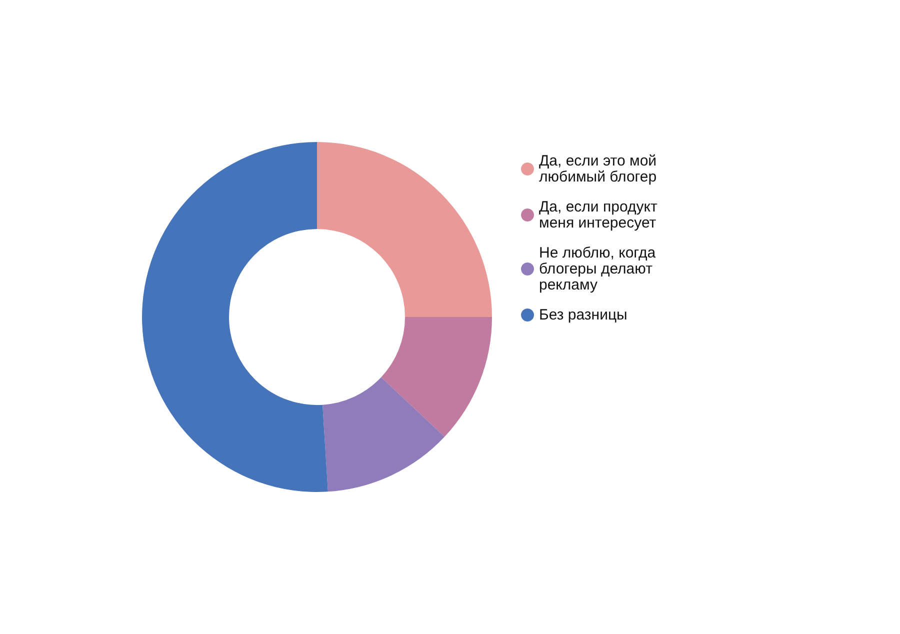  What do you see at coordinates (600, 169) in the screenshot?
I see `legend-label: Да, если это мой любимый блогер` at bounding box center [600, 169].